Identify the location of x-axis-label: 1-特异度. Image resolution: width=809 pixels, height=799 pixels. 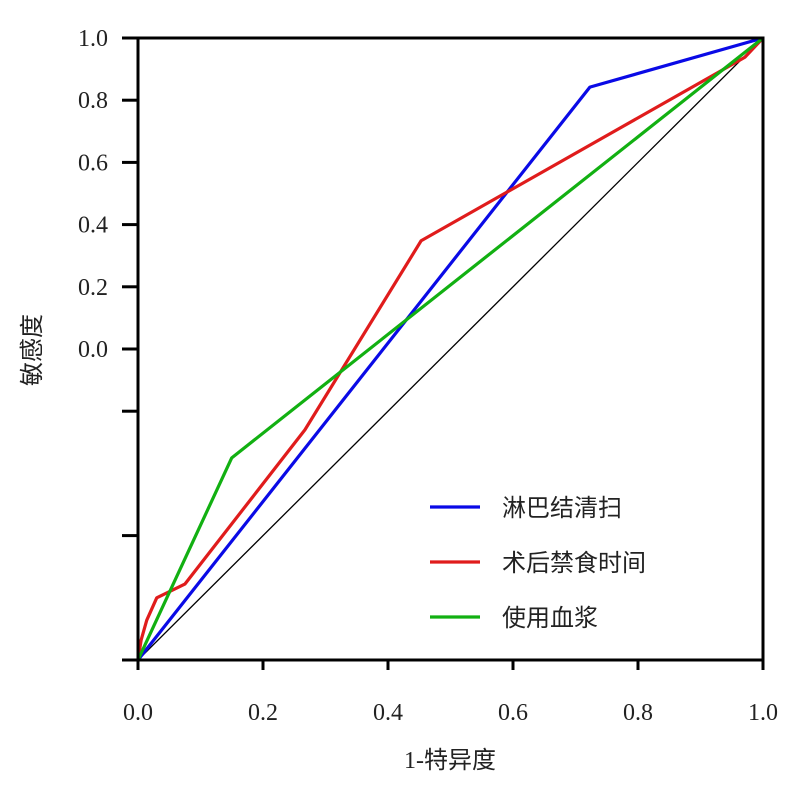
(450, 760).